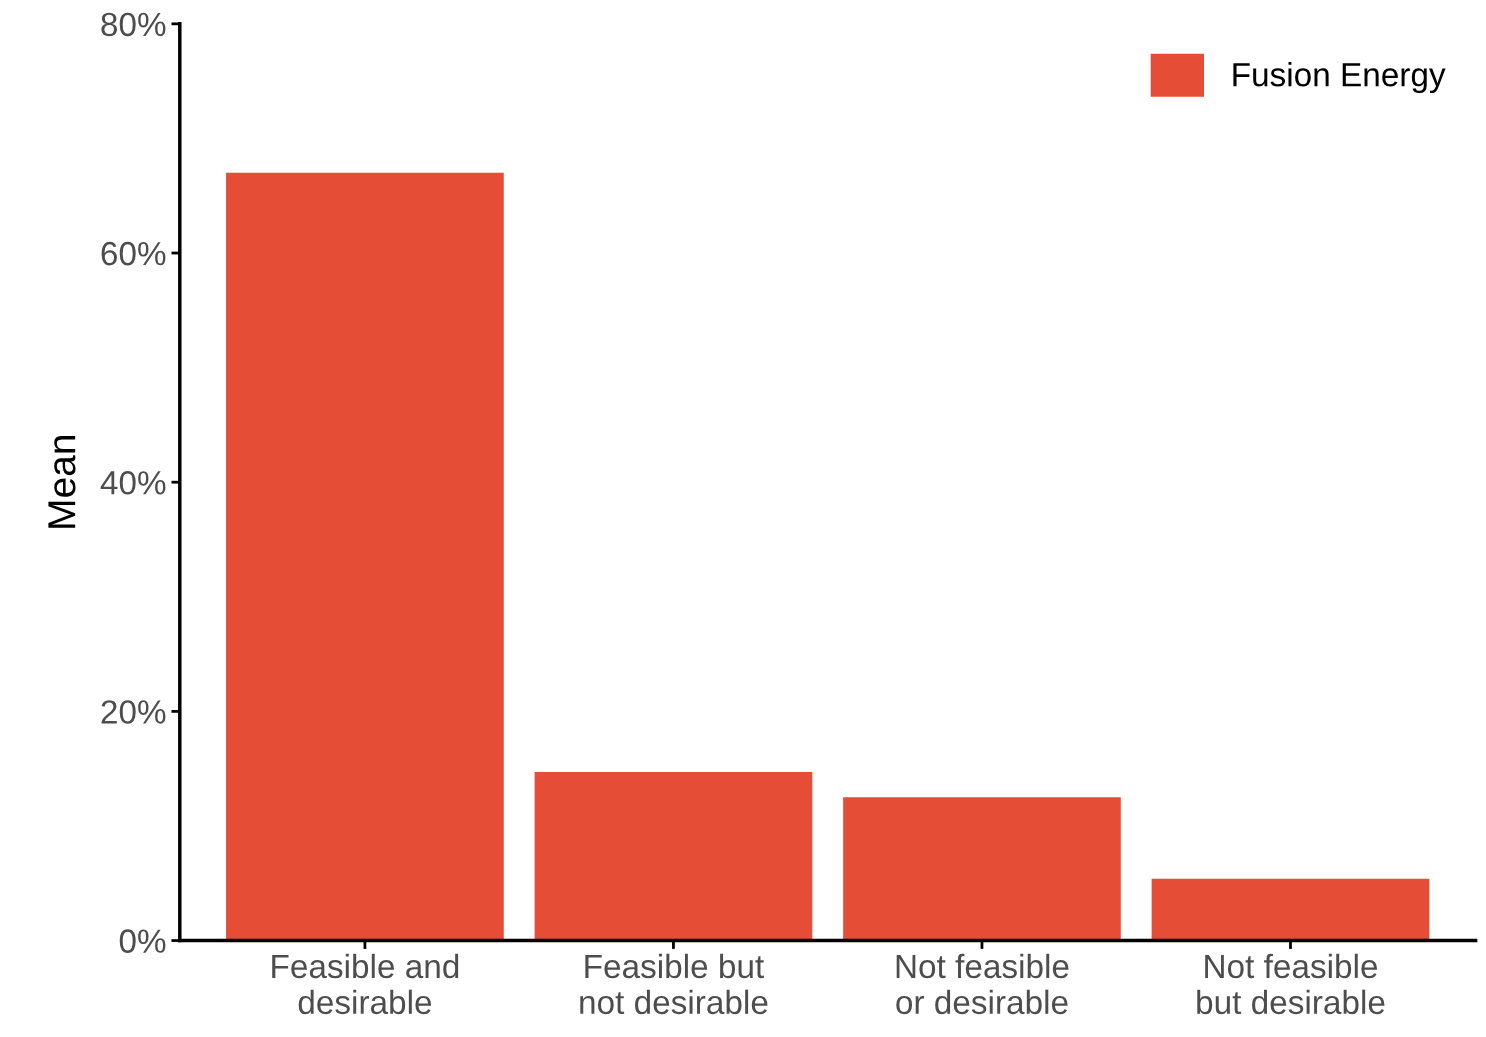 Image resolution: width=1486 pixels, height=1037 pixels. Describe the element at coordinates (133, 712) in the screenshot. I see `y-tick-label: 20%` at that location.